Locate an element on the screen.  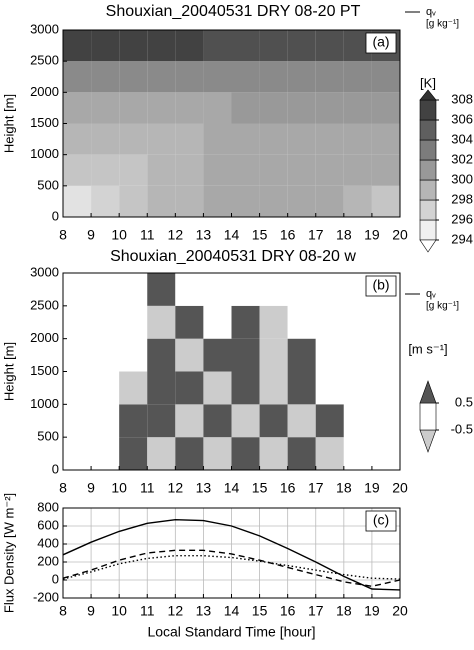
y-tick-label: 800 is located at coordinates (48, 506).